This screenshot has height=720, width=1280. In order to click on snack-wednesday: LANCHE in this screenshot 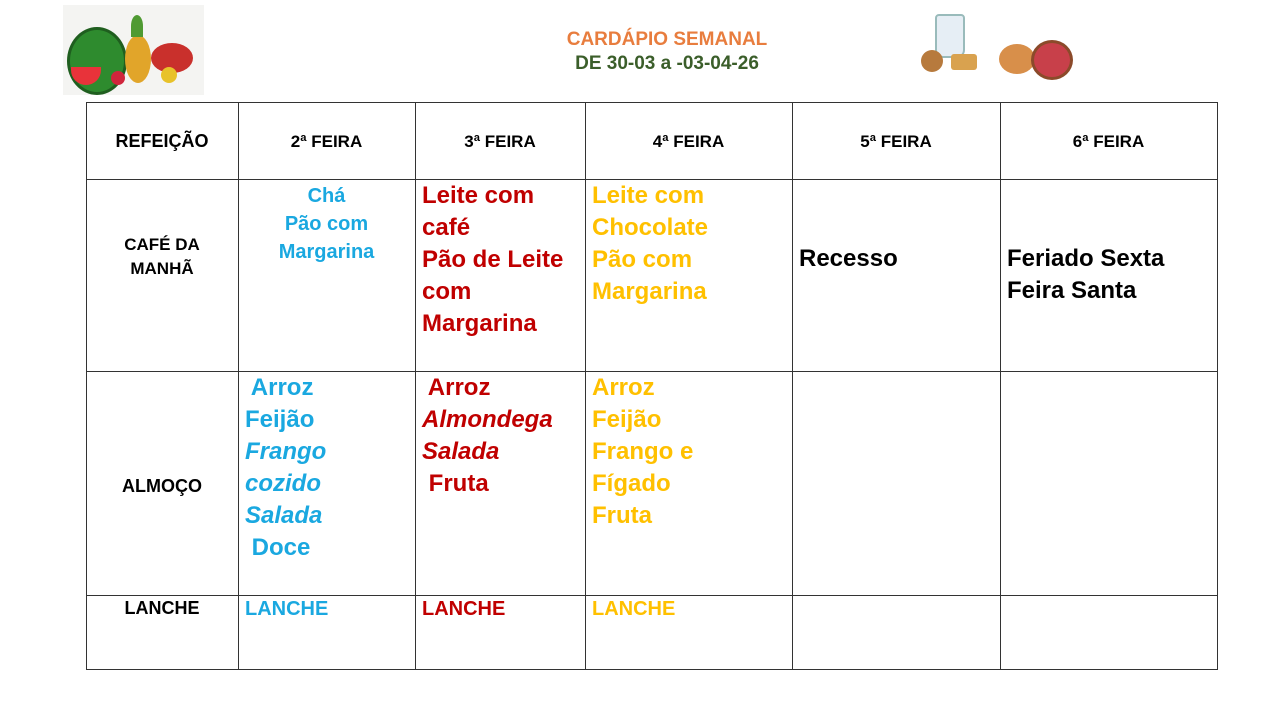, I will do `click(634, 609)`.